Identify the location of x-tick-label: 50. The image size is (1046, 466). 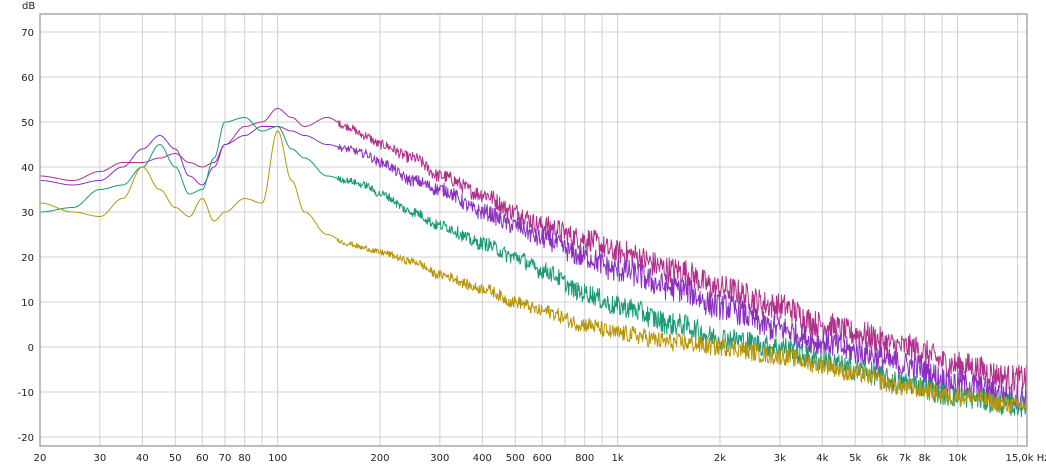
(175, 458).